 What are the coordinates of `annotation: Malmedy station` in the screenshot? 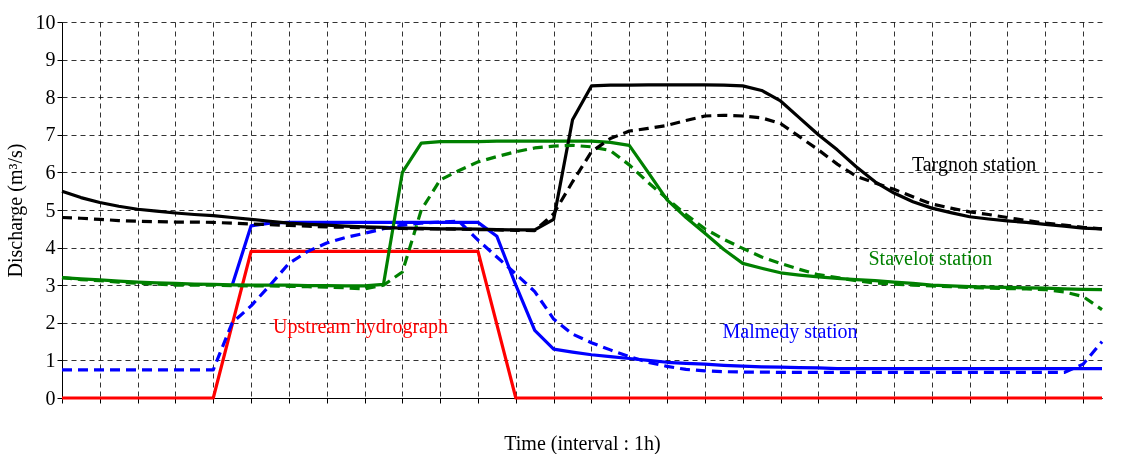 It's located at (790, 332).